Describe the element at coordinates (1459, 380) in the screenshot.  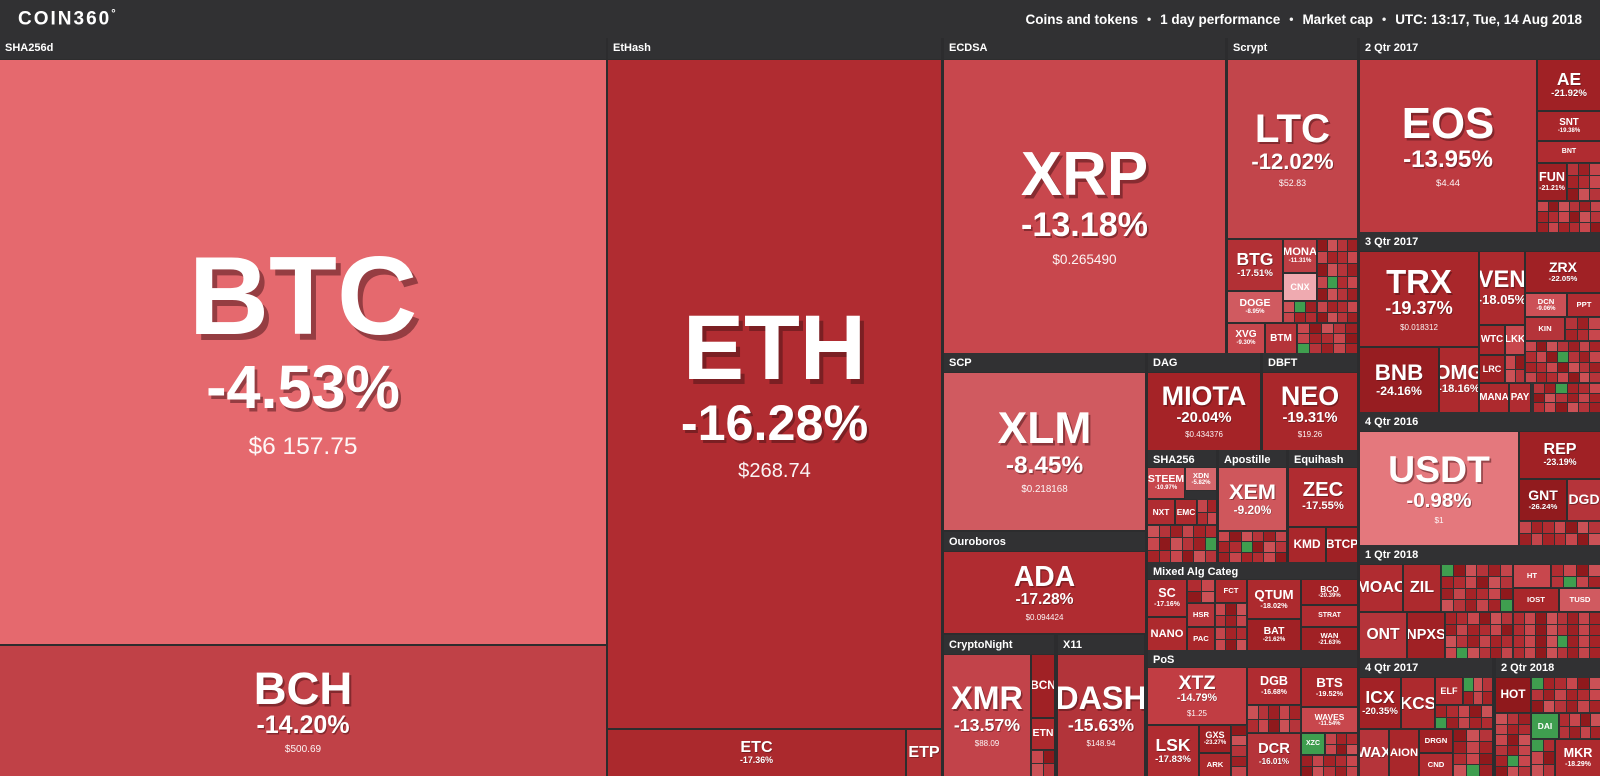
I see `tile-omg: OMG -18.16%` at that location.